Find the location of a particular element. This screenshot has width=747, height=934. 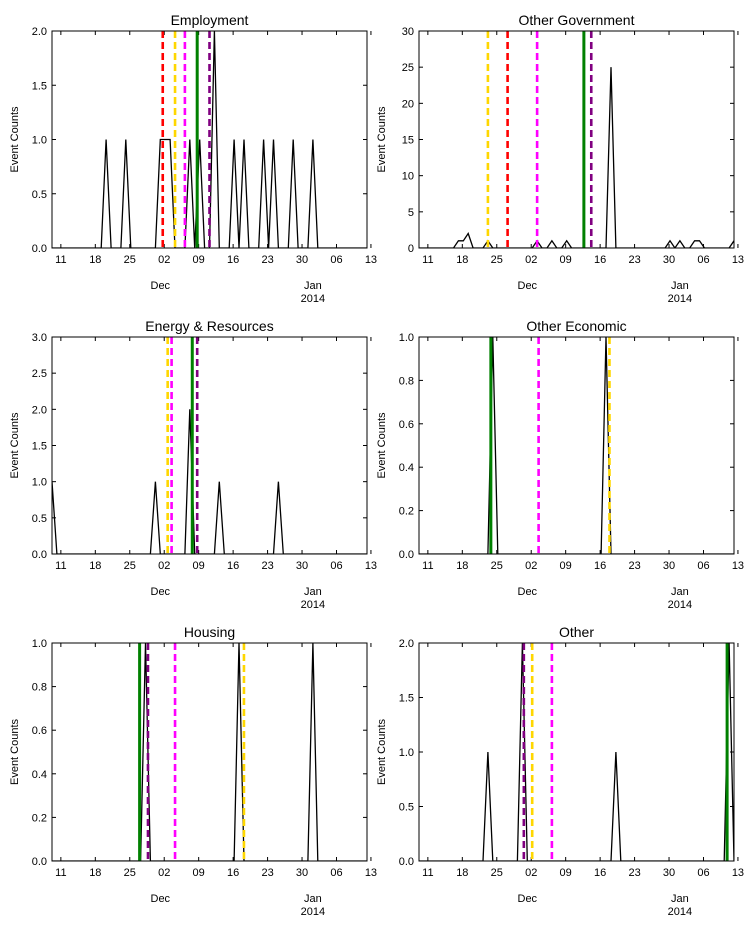

y-tick-label: 0.8 is located at coordinates (39, 688).